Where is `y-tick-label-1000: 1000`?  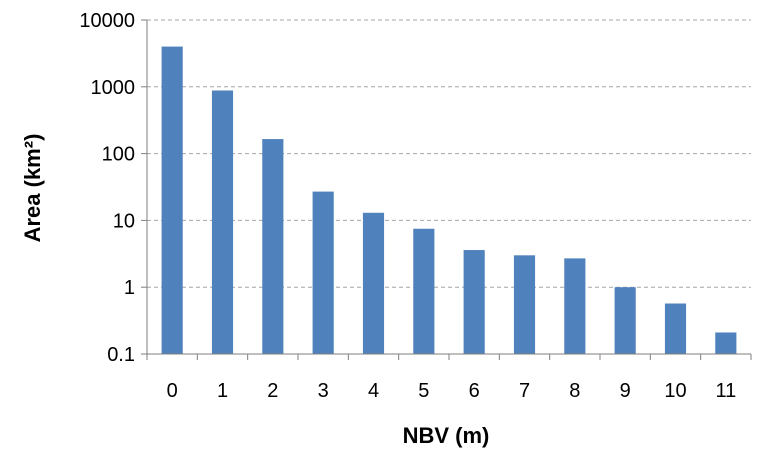
y-tick-label-1000: 1000 is located at coordinates (113, 88).